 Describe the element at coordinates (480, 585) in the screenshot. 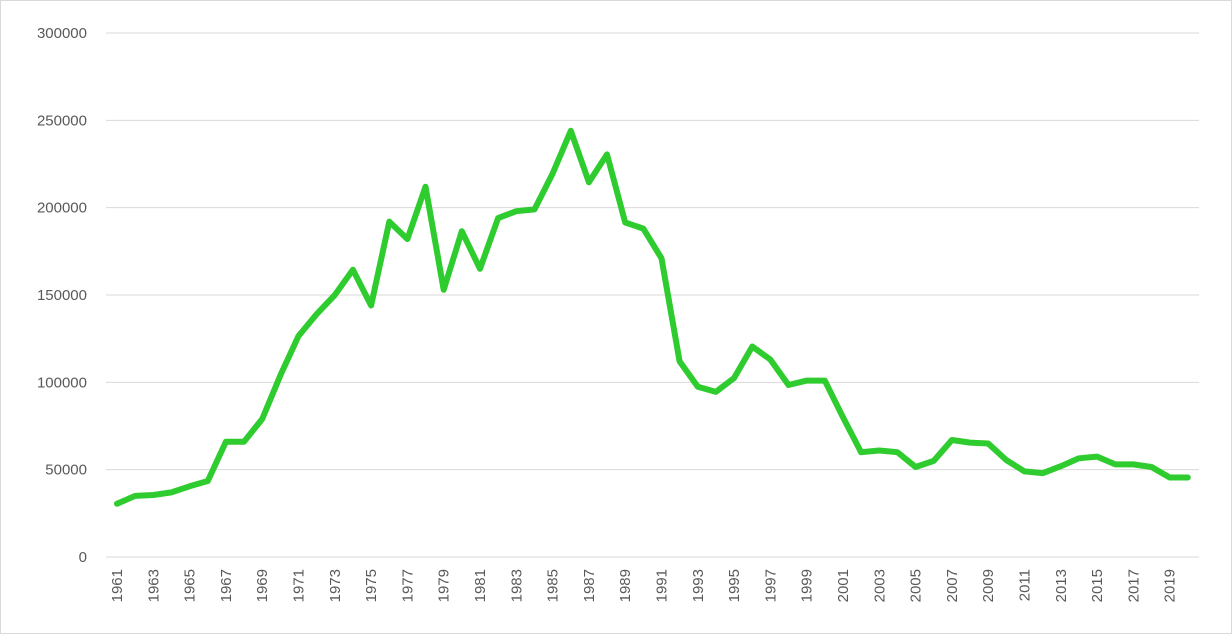

I see `x-tick-label: 1981` at that location.